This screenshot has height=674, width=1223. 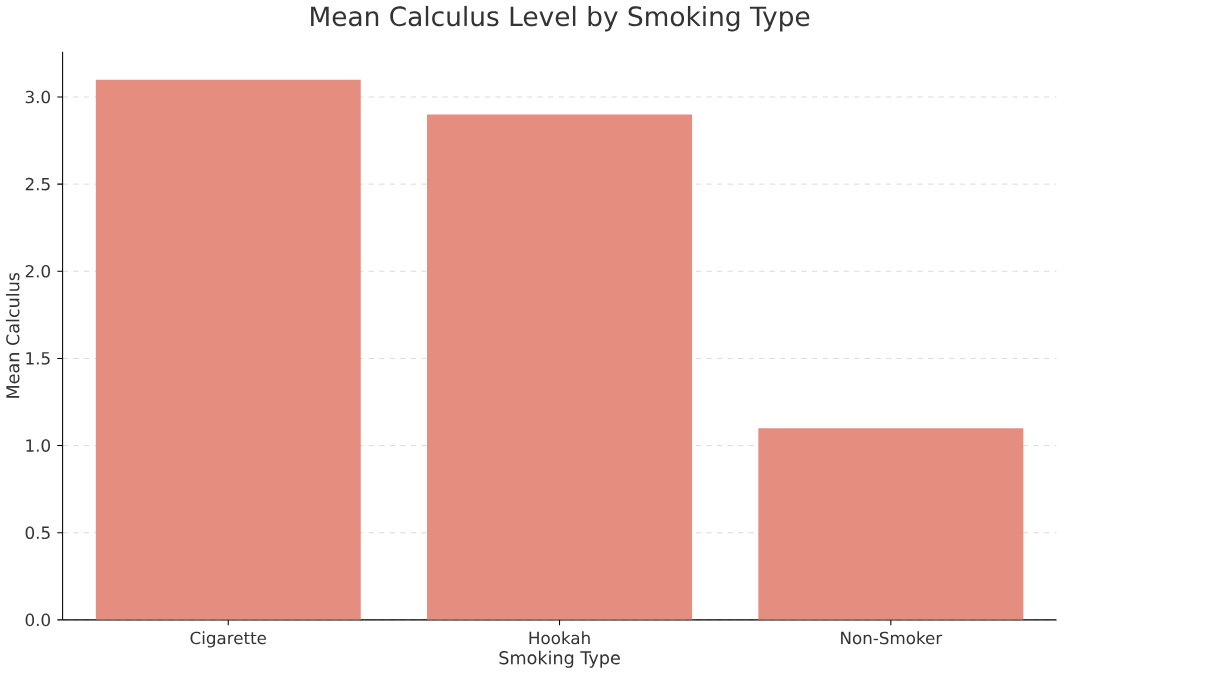 I want to click on y-tick-label: 2.0, so click(x=37, y=271).